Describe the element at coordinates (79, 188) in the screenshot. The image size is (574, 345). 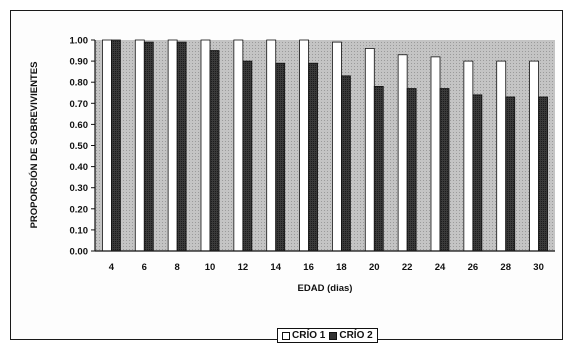
I see `y-tick-label: 0.30` at that location.